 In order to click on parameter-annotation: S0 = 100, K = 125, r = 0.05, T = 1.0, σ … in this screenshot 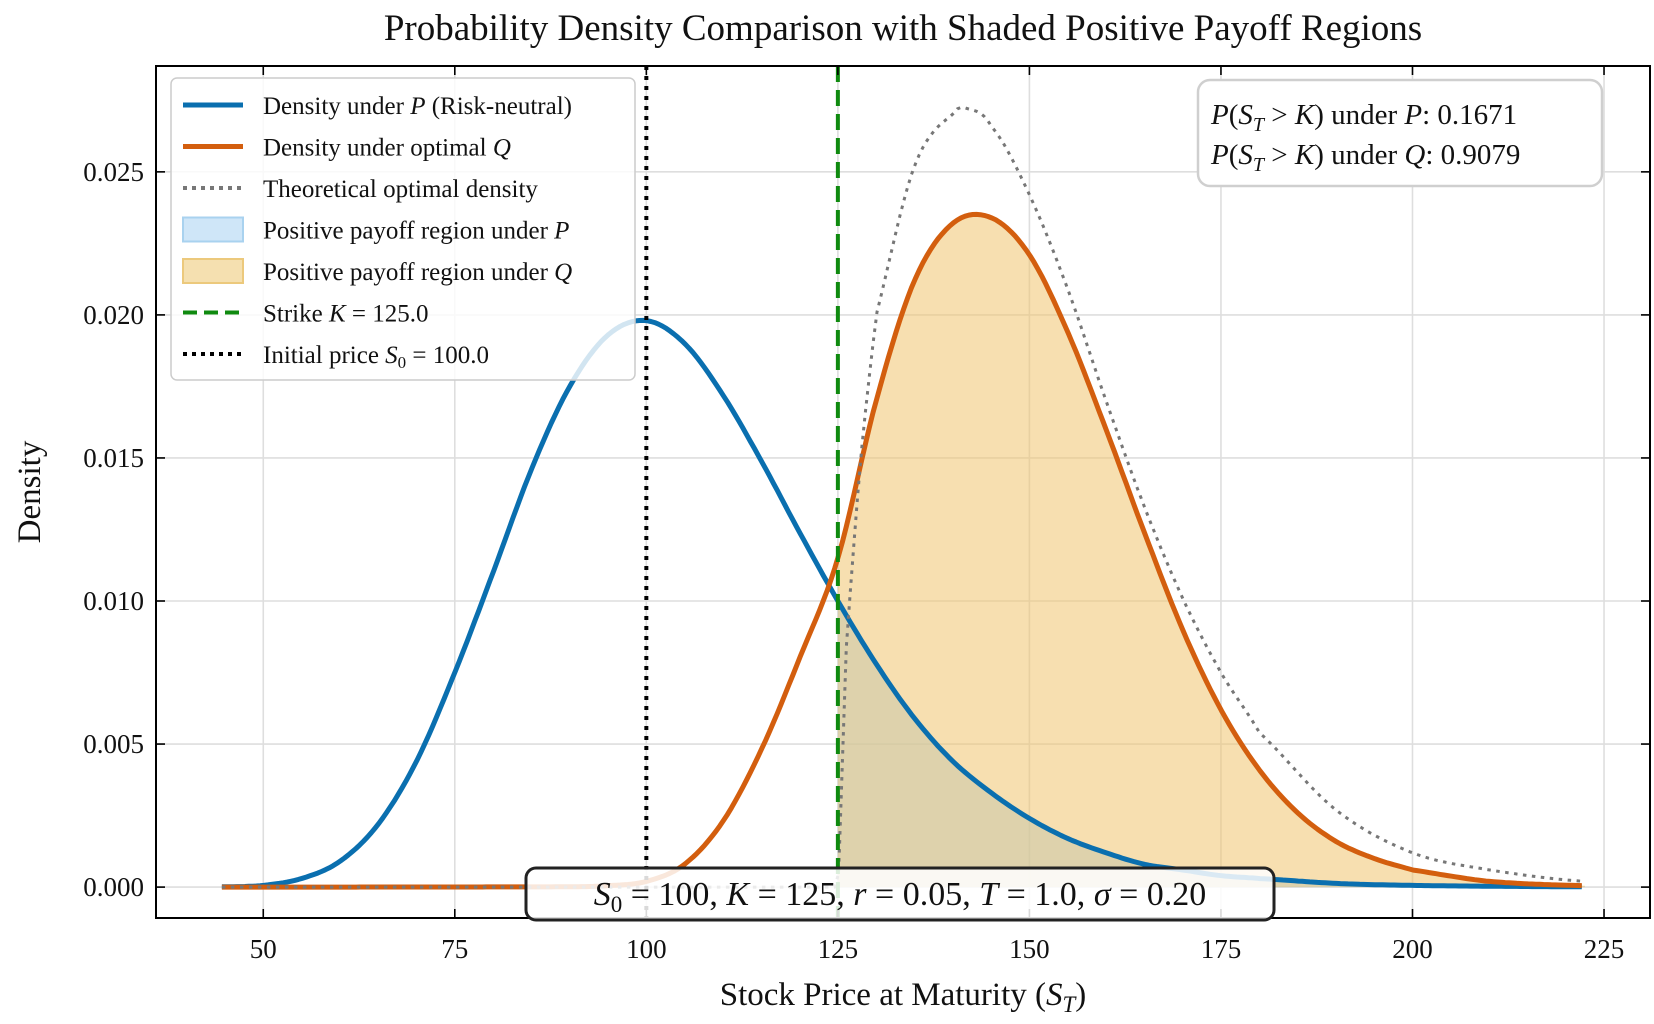, I will do `click(900, 894)`.